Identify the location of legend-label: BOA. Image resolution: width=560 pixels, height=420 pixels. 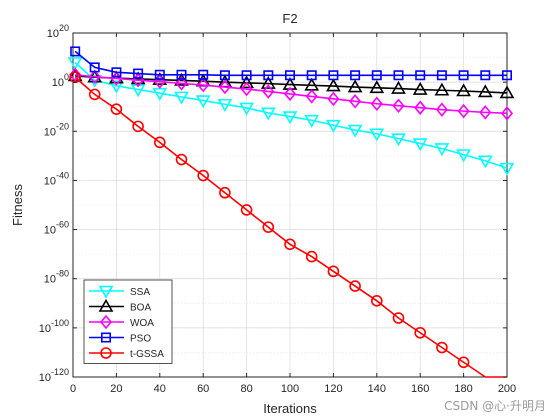
(140, 308).